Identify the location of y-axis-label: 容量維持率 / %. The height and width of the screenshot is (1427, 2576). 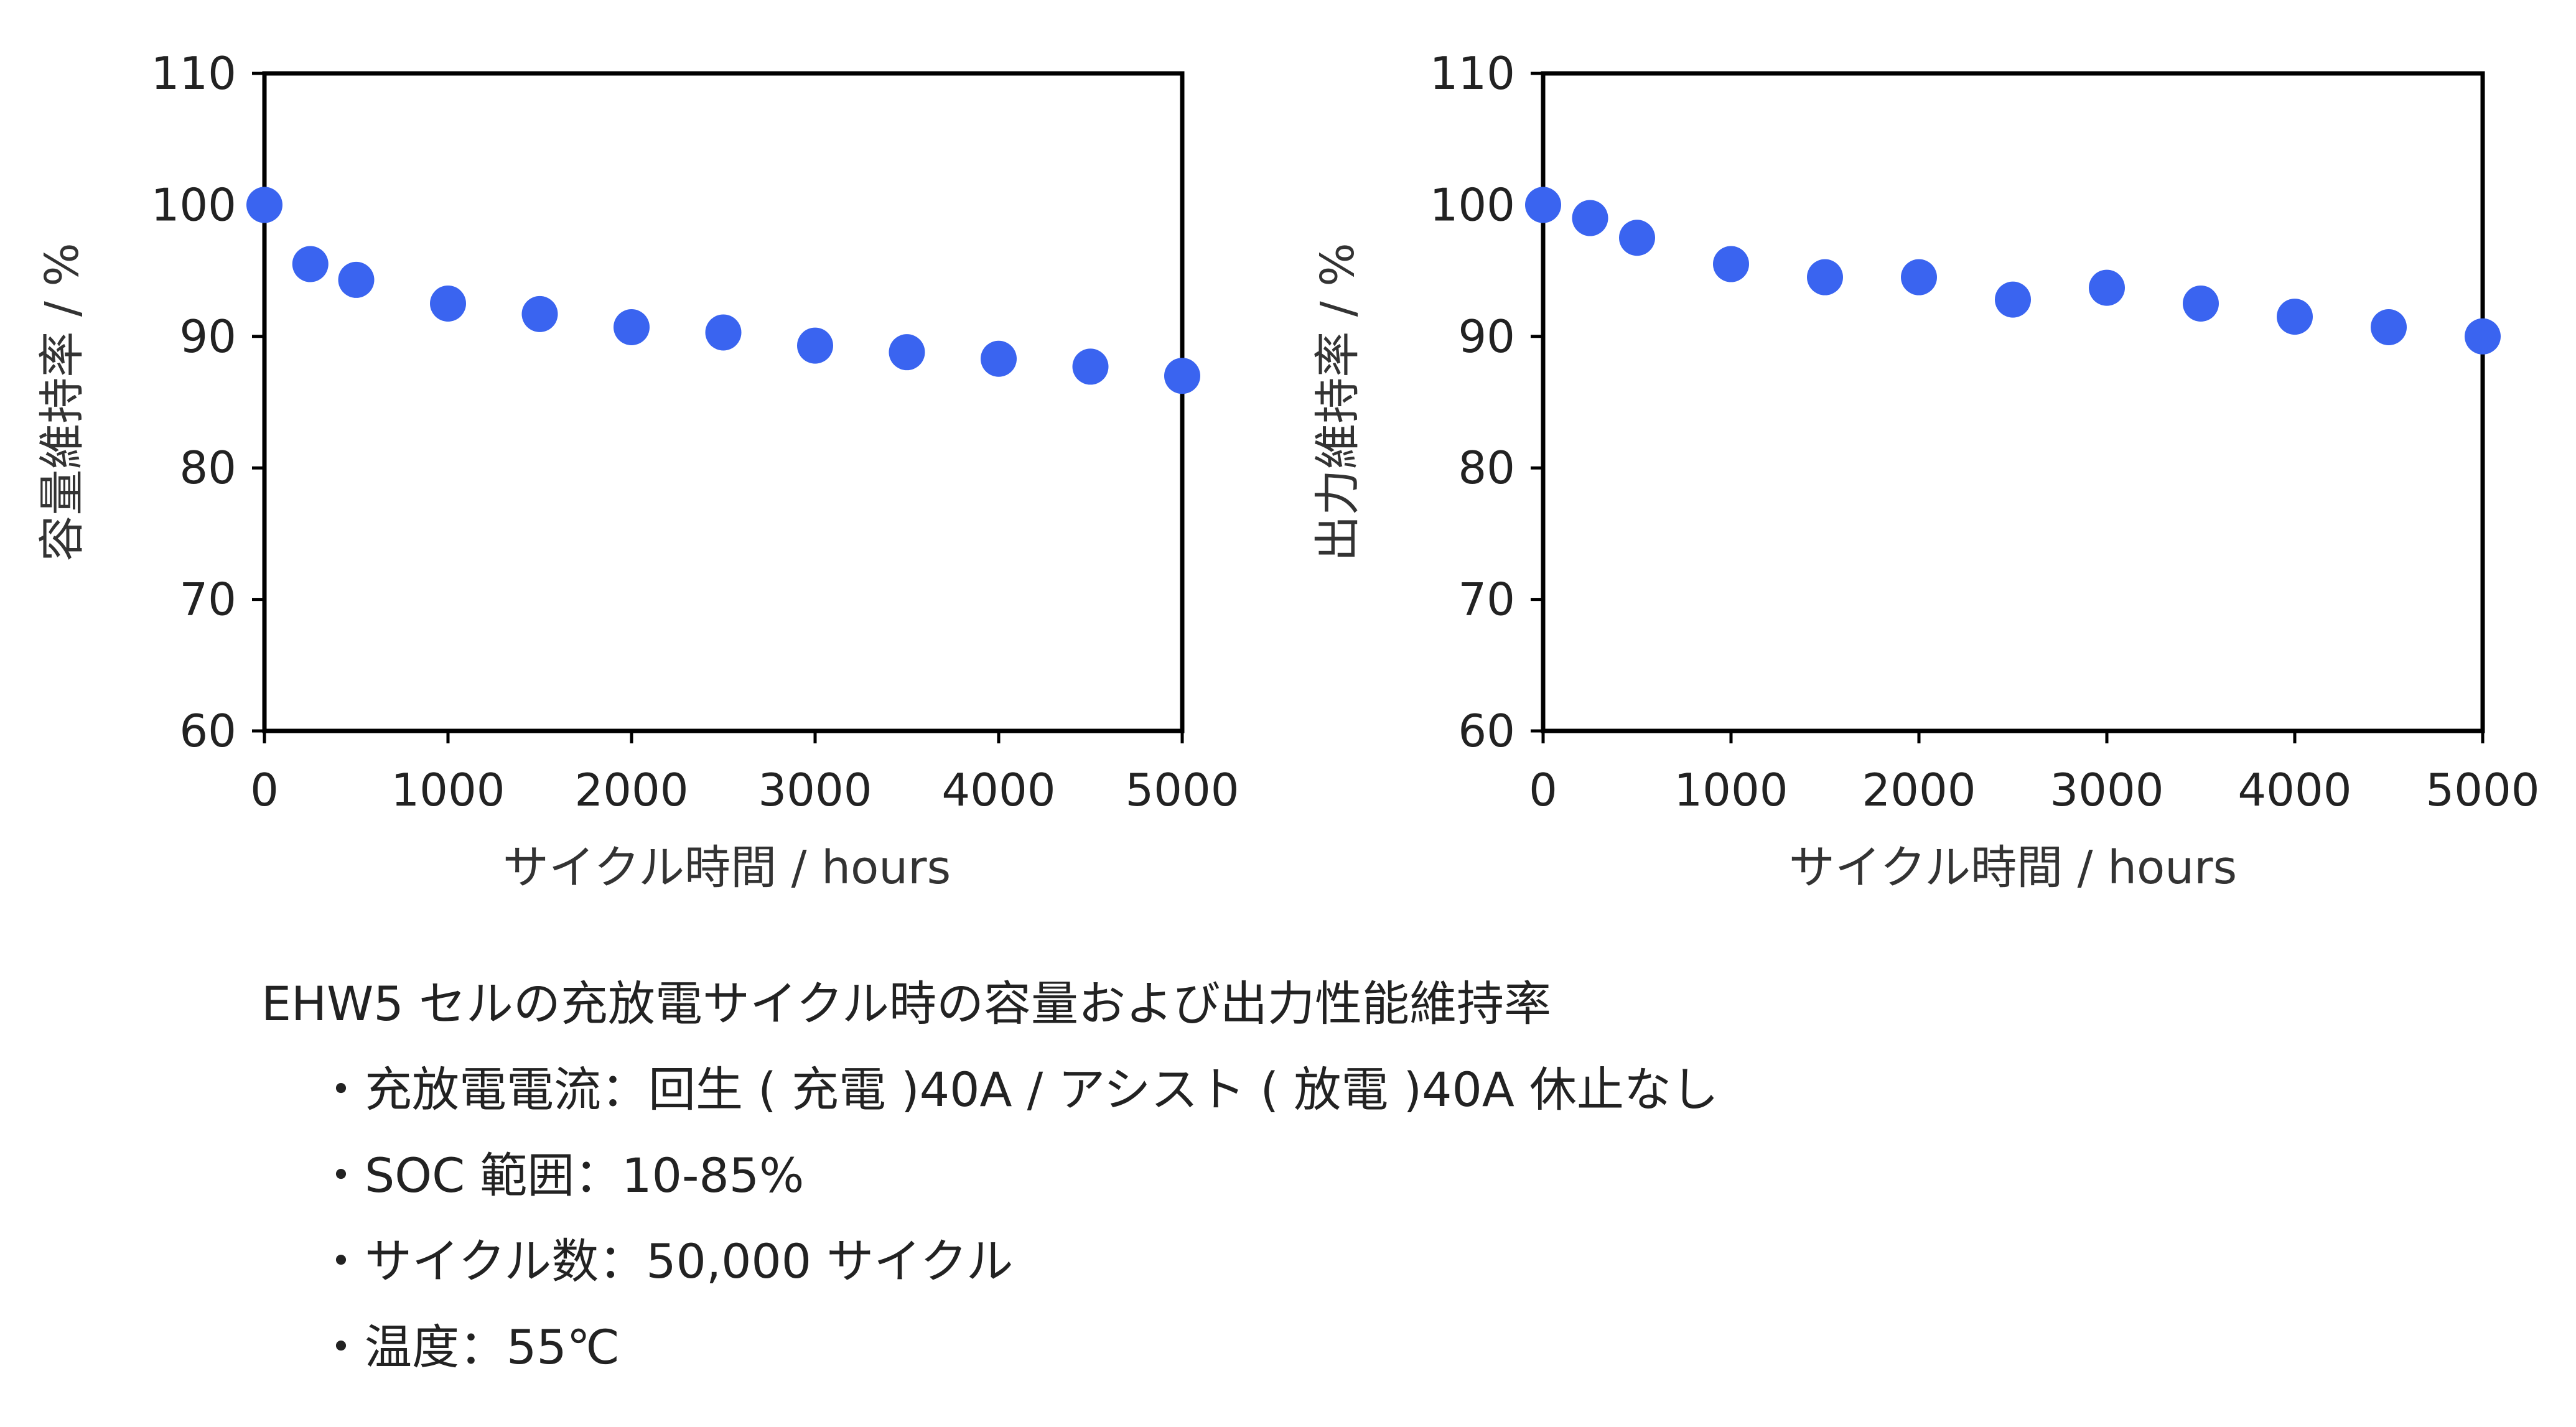
(62, 402).